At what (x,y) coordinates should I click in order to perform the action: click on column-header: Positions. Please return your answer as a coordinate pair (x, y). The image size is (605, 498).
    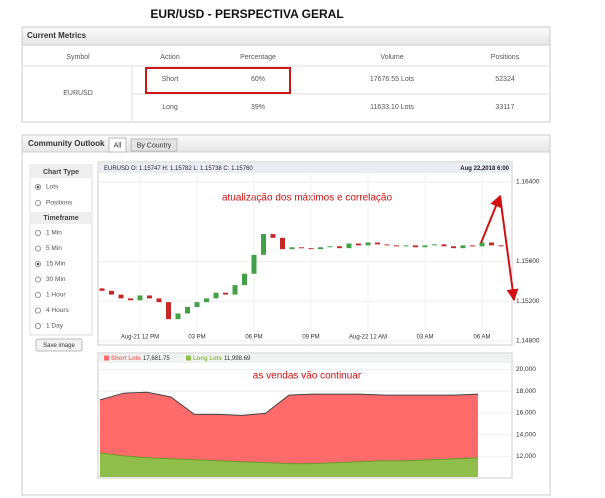
    Looking at the image, I should click on (505, 57).